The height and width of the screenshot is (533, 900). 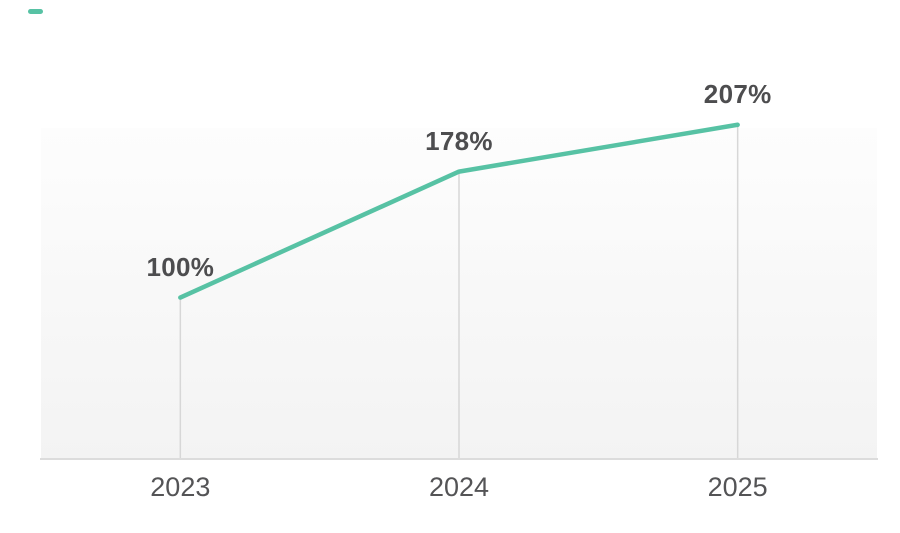 I want to click on x-axis-line, so click(x=459, y=459).